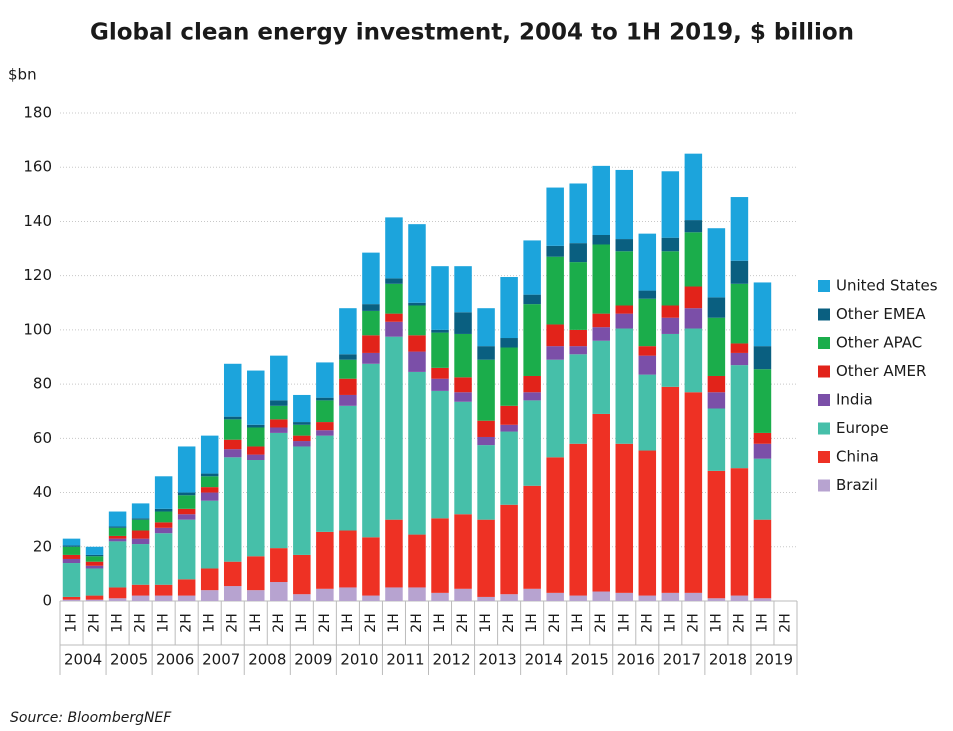 Image resolution: width=953 pixels, height=731 pixels. Describe the element at coordinates (590, 660) in the screenshot. I see `x-group-label: 2015` at that location.